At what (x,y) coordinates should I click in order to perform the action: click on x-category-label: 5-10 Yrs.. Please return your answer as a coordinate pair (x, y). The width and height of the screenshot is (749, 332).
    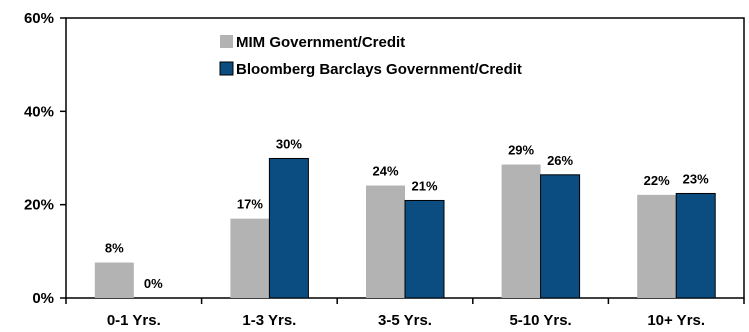
    Looking at the image, I should click on (540, 319).